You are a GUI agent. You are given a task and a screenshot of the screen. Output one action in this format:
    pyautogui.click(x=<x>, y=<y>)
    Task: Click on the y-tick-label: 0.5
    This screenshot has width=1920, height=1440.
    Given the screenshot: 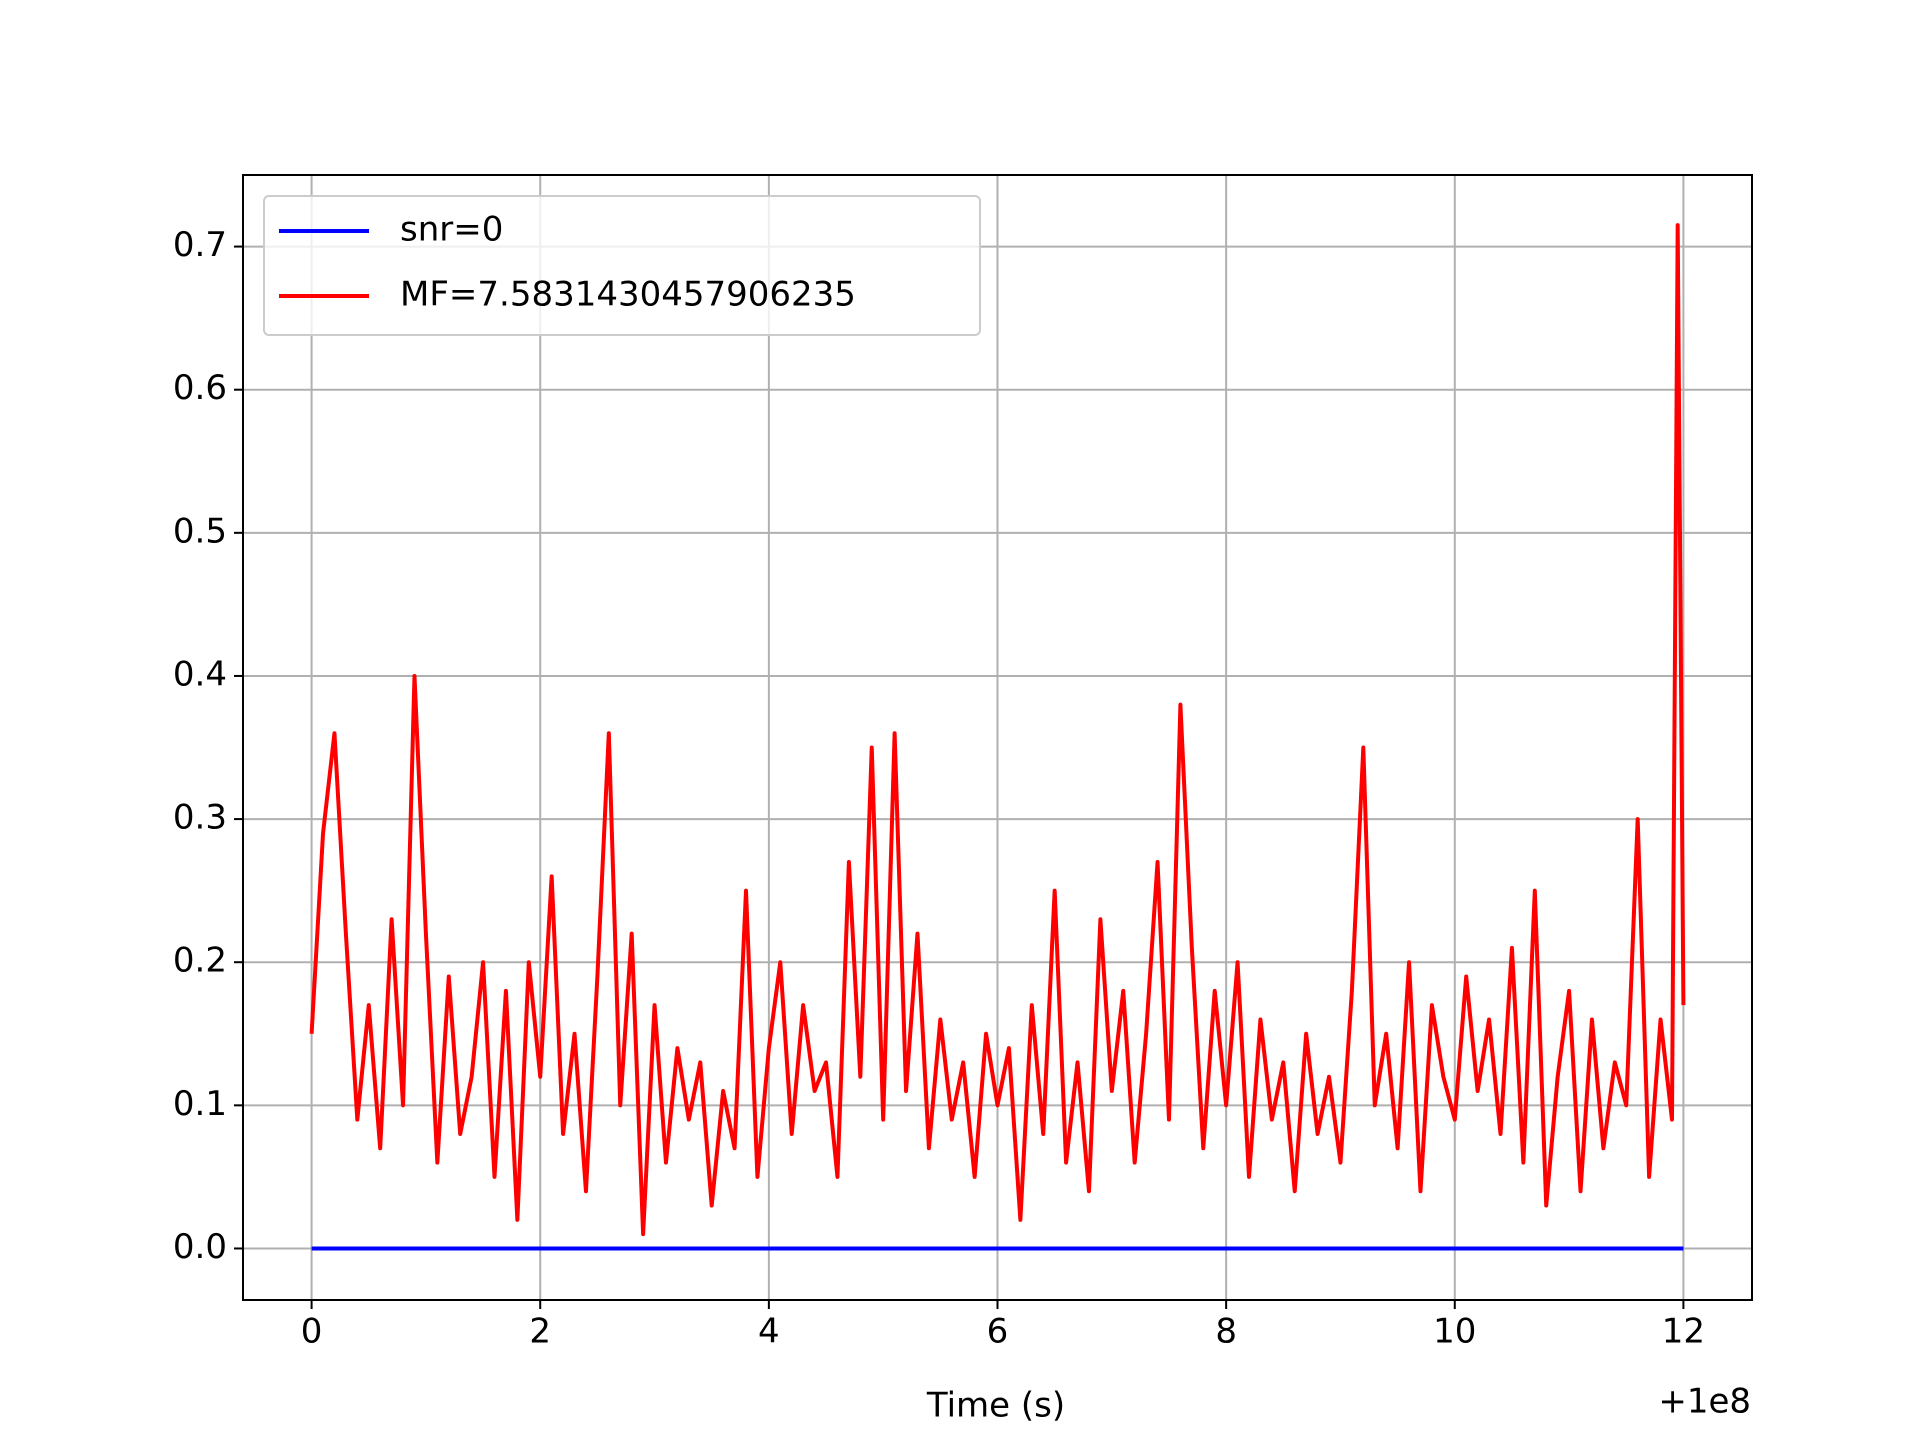 What is the action you would take?
    pyautogui.click(x=200, y=531)
    